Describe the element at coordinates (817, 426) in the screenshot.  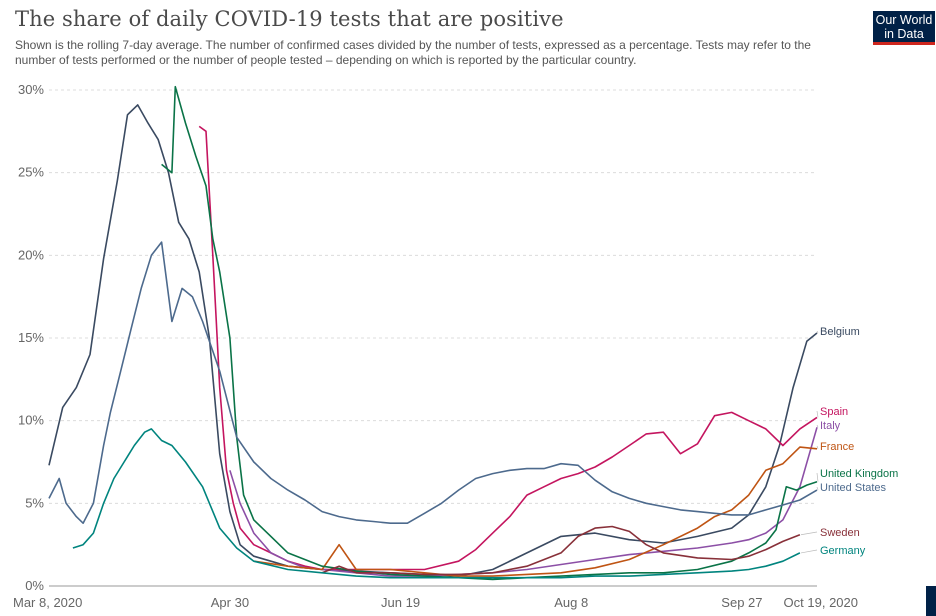
I see `label-leader-italy` at that location.